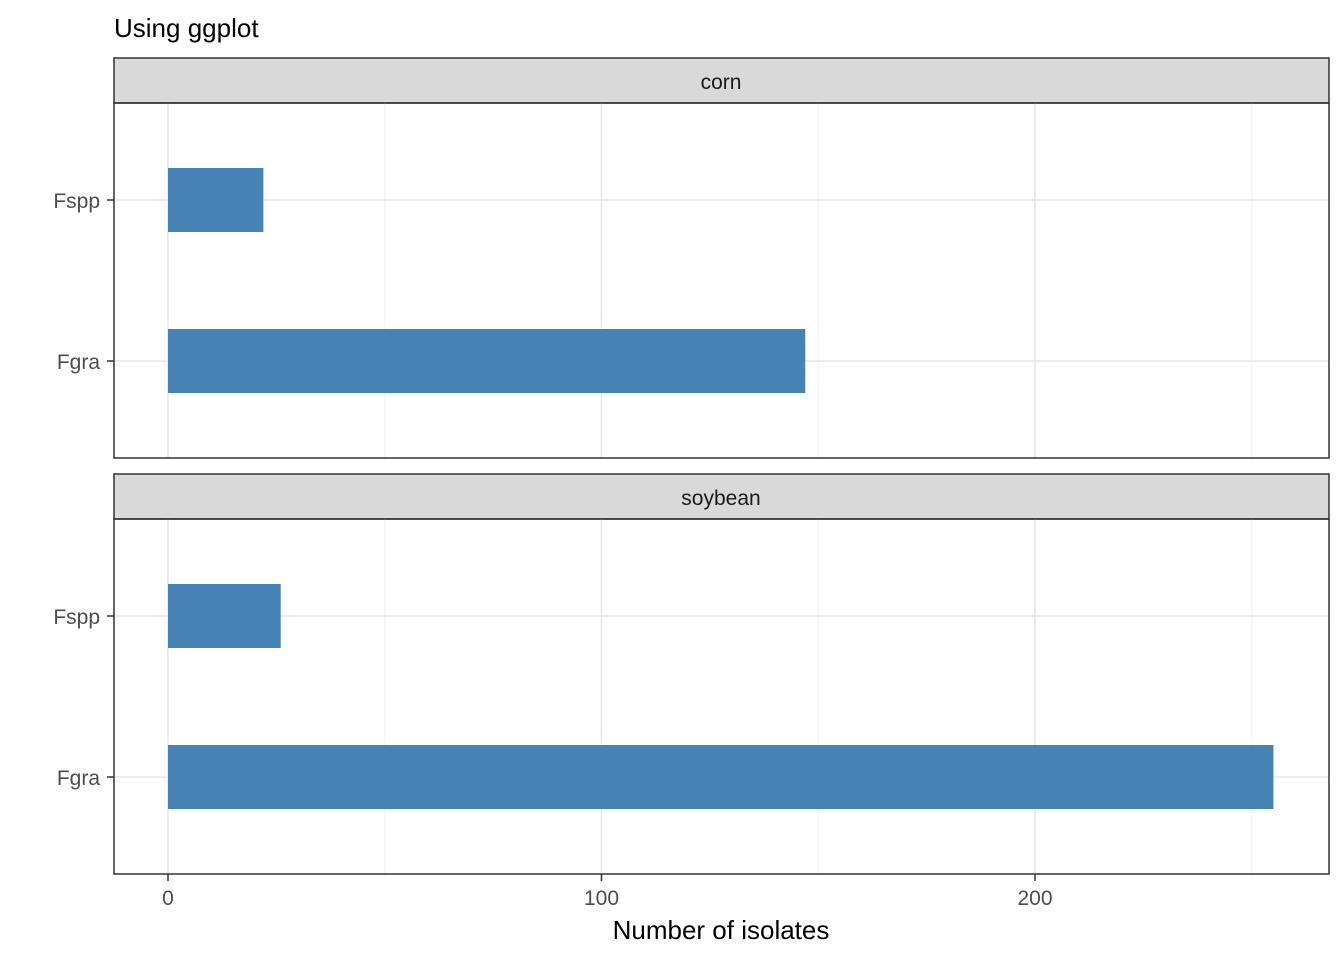  I want to click on x-axis: 0 100 200, so click(607, 892).